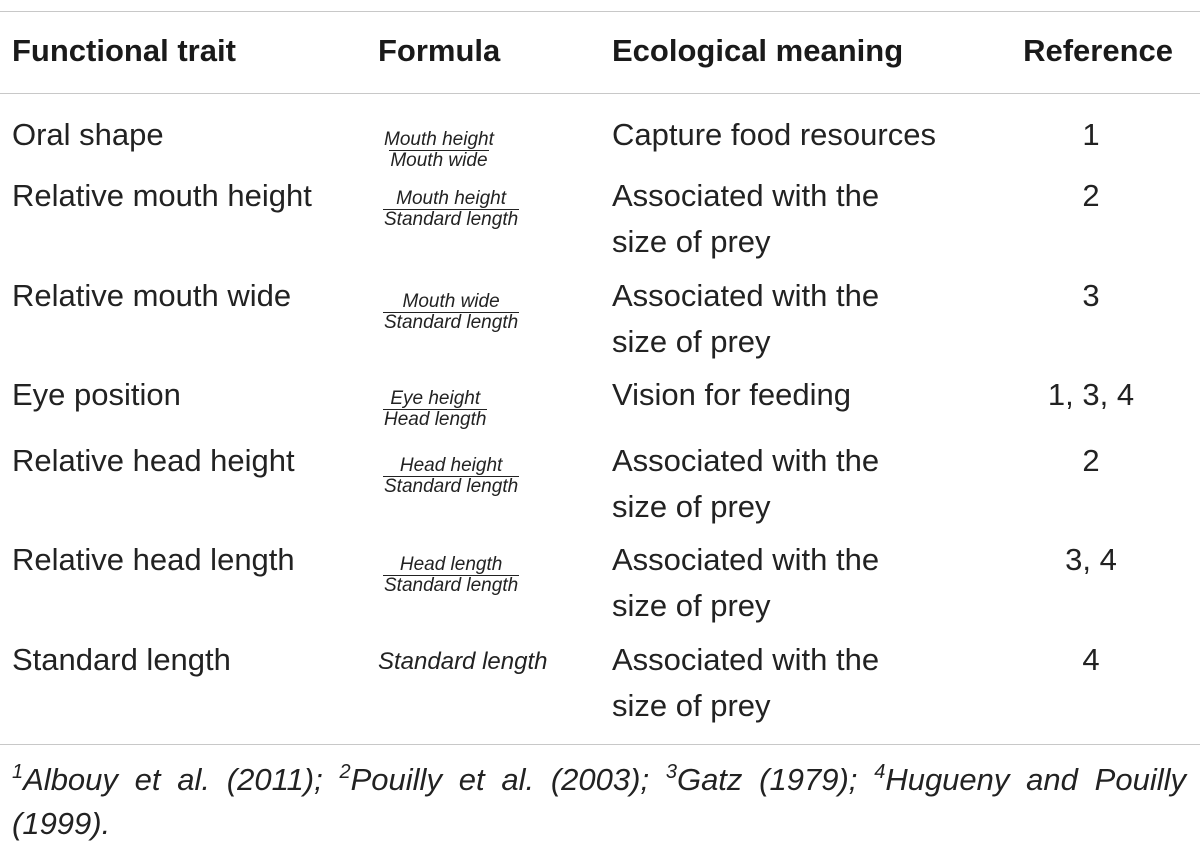 The image size is (1200, 855). I want to click on header-formula: Formula, so click(439, 50).